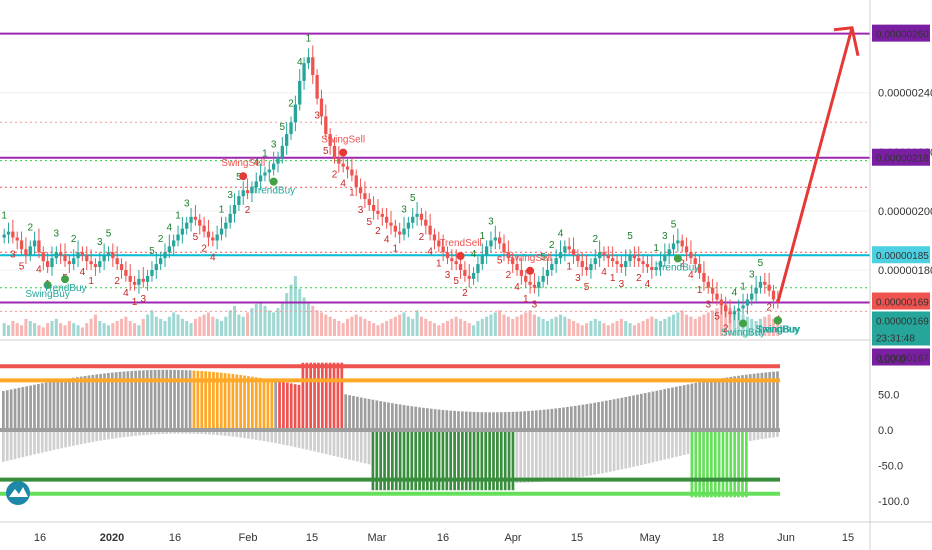  What do you see at coordinates (905, 212) in the screenshot?
I see `price-tick: 0.00000200` at bounding box center [905, 212].